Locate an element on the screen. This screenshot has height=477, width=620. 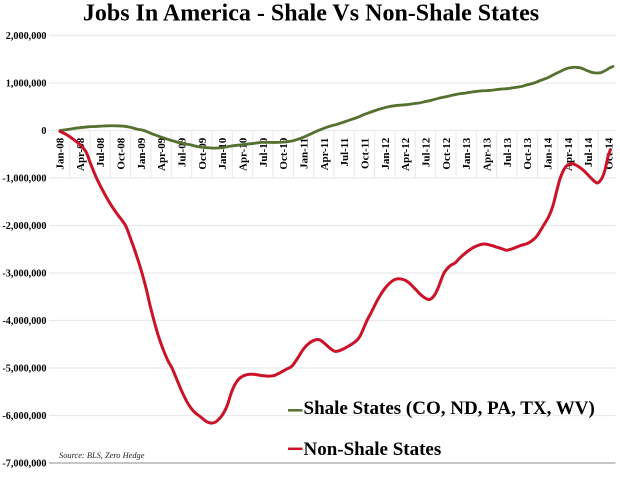
svg-text: -7,000,000 is located at coordinates (24, 464).